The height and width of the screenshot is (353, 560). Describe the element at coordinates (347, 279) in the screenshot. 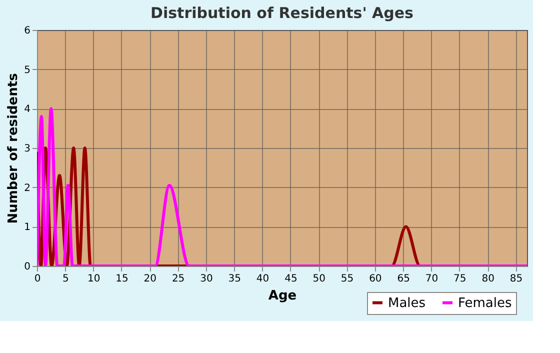

I see `x-tick-label: 55` at that location.